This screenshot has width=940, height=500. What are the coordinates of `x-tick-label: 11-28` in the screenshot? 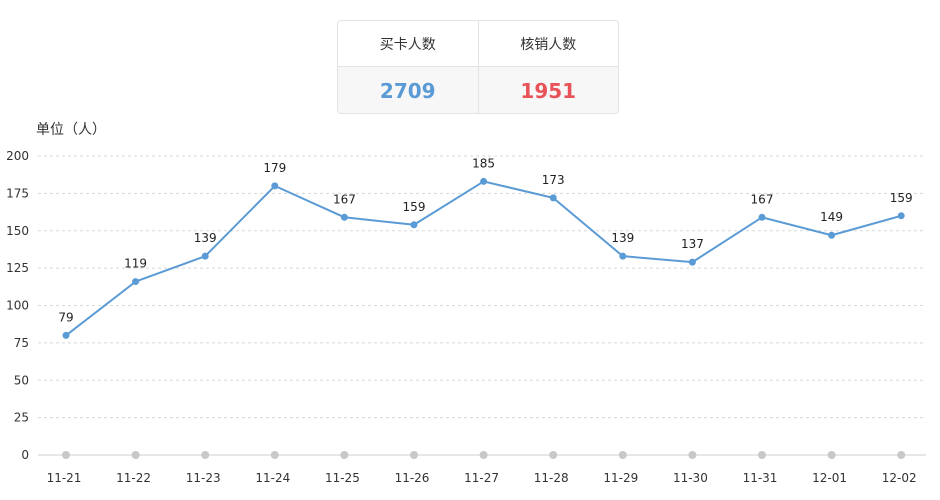 It's located at (551, 478).